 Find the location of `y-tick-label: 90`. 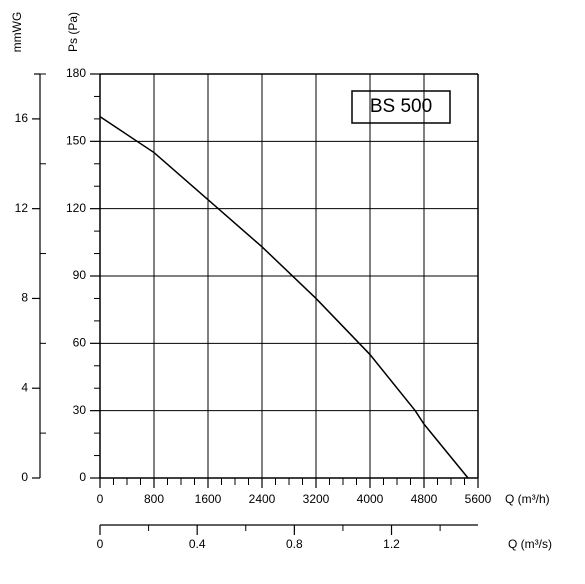

y-tick-label: 90 is located at coordinates (80, 275).